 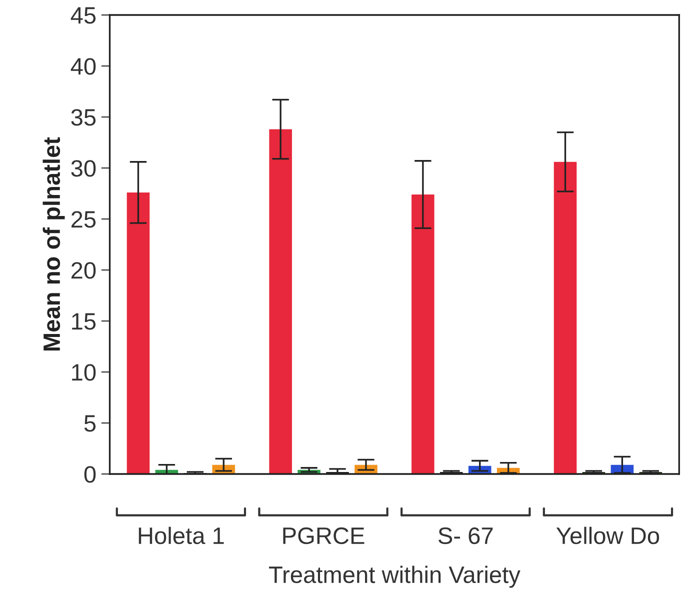 I want to click on y-tick-label: 5, so click(x=90, y=423).